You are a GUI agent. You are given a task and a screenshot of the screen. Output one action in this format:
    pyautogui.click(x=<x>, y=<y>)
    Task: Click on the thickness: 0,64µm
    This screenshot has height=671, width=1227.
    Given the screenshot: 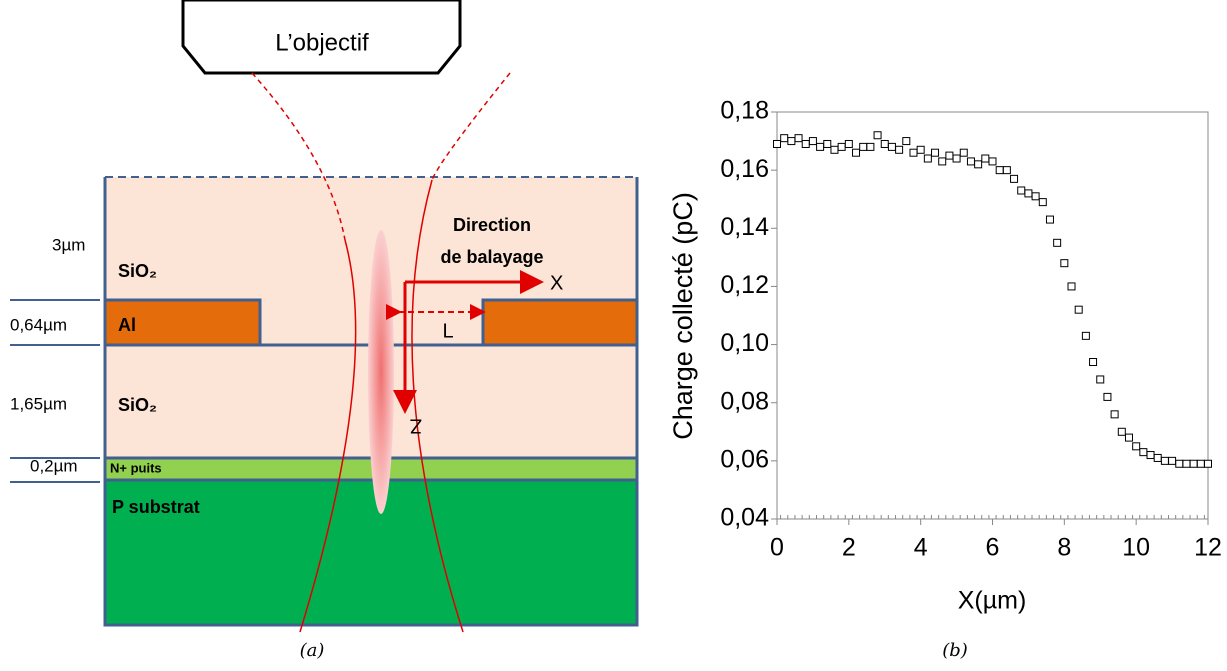 What is the action you would take?
    pyautogui.click(x=38, y=324)
    